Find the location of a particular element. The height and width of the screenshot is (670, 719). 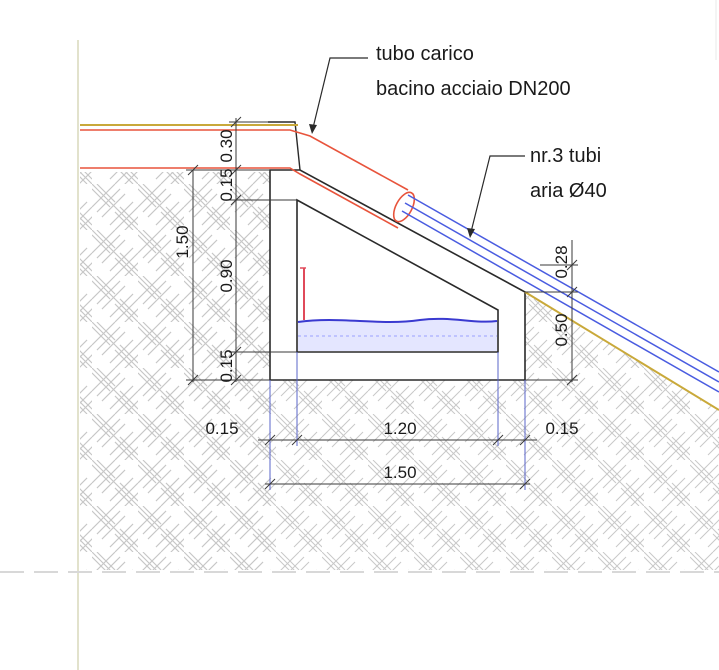

leader-air-pipes is located at coordinates (497, 196).